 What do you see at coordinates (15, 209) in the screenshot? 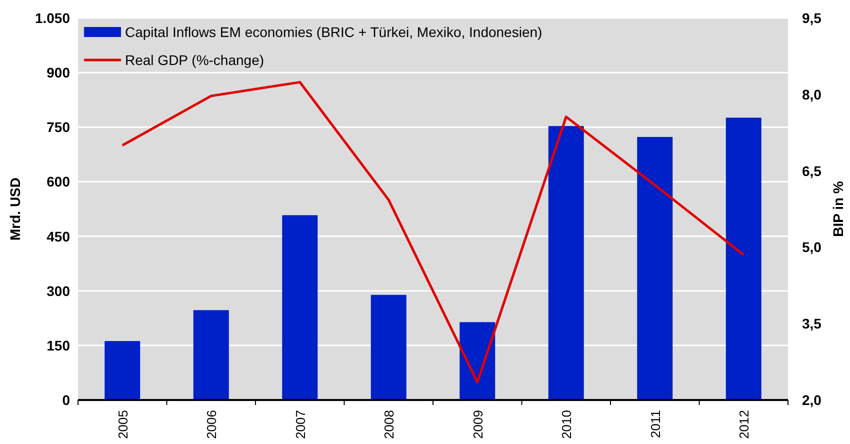
I see `y-axis-title: Mrd. USD` at bounding box center [15, 209].